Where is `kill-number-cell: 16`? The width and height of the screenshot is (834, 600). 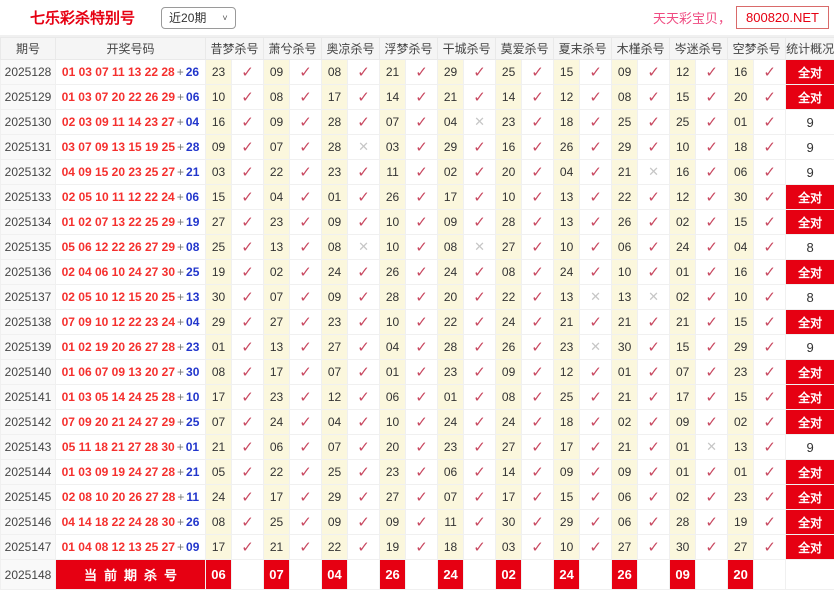 kill-number-cell: 16 is located at coordinates (741, 72).